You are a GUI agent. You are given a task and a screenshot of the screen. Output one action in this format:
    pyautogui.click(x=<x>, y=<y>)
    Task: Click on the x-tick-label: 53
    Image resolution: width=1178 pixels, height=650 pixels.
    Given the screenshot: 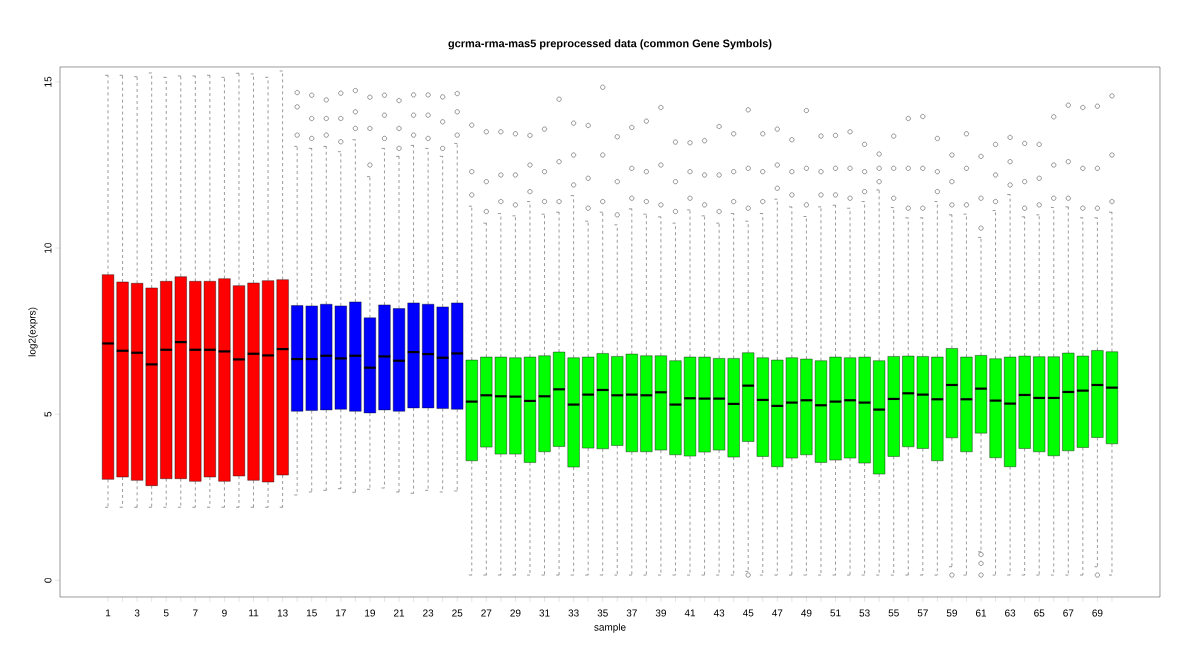 What is the action you would take?
    pyautogui.click(x=864, y=613)
    